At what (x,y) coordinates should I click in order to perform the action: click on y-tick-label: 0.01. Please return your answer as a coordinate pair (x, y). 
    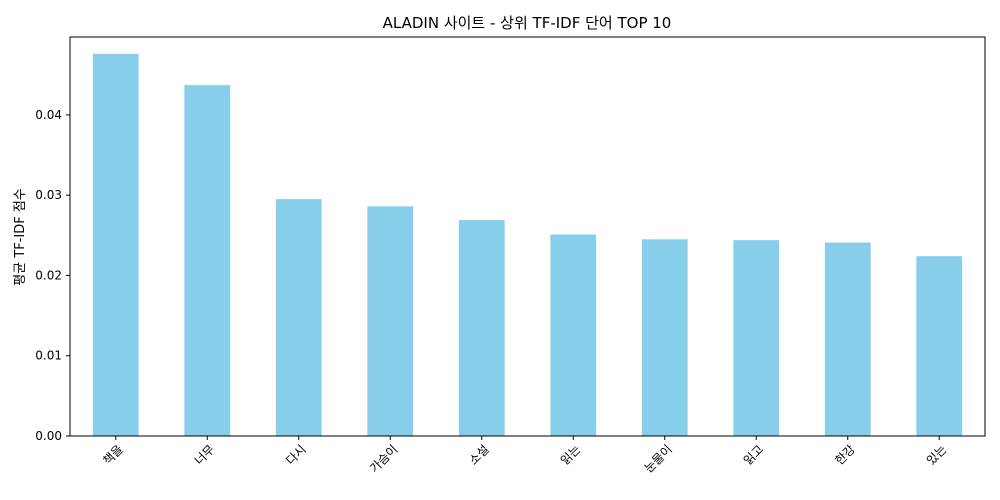
    Looking at the image, I should click on (48, 356).